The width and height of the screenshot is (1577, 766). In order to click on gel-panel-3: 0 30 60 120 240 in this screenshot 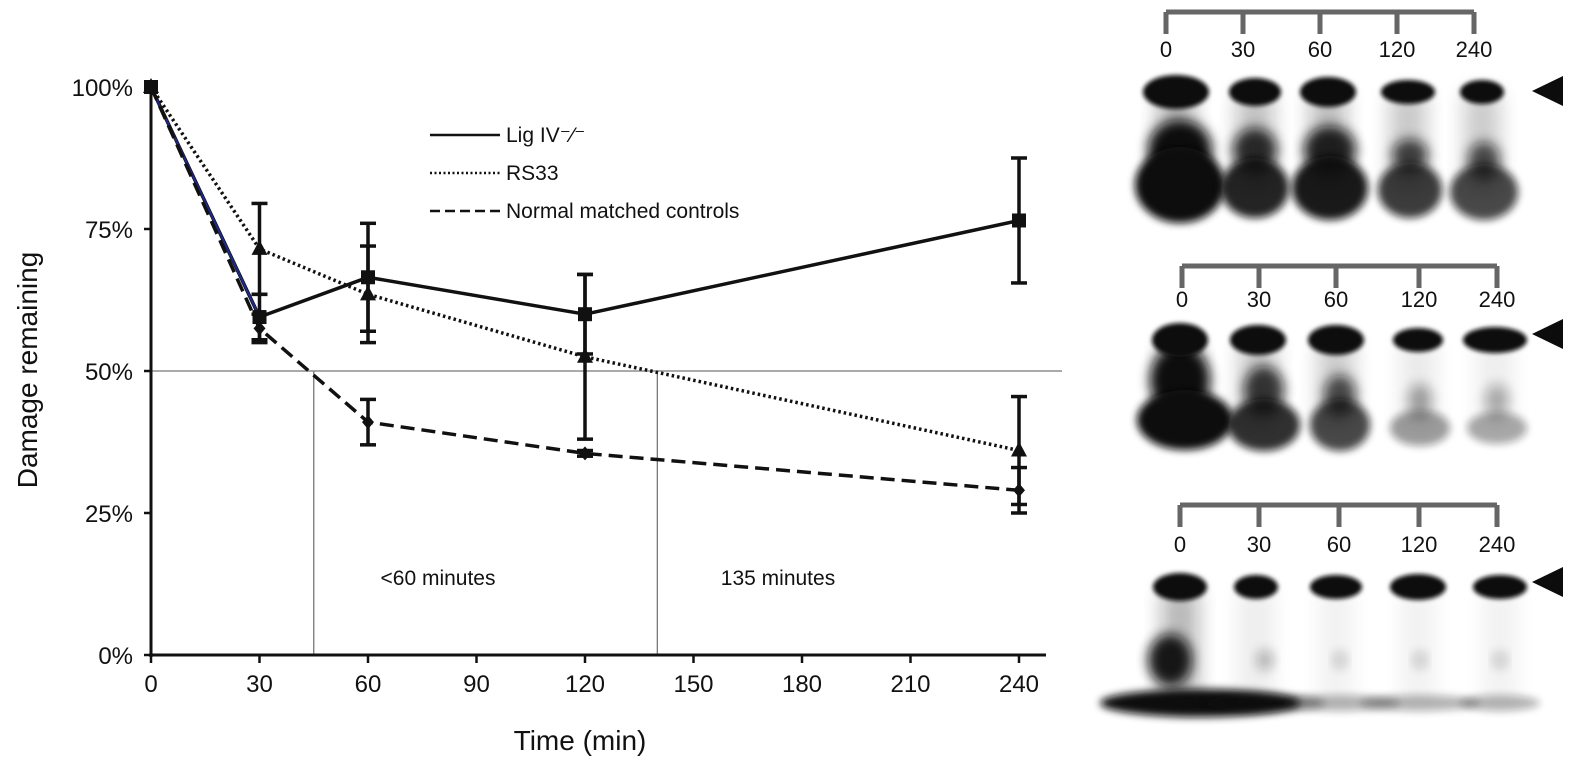, I will do `click(1331, 609)`.